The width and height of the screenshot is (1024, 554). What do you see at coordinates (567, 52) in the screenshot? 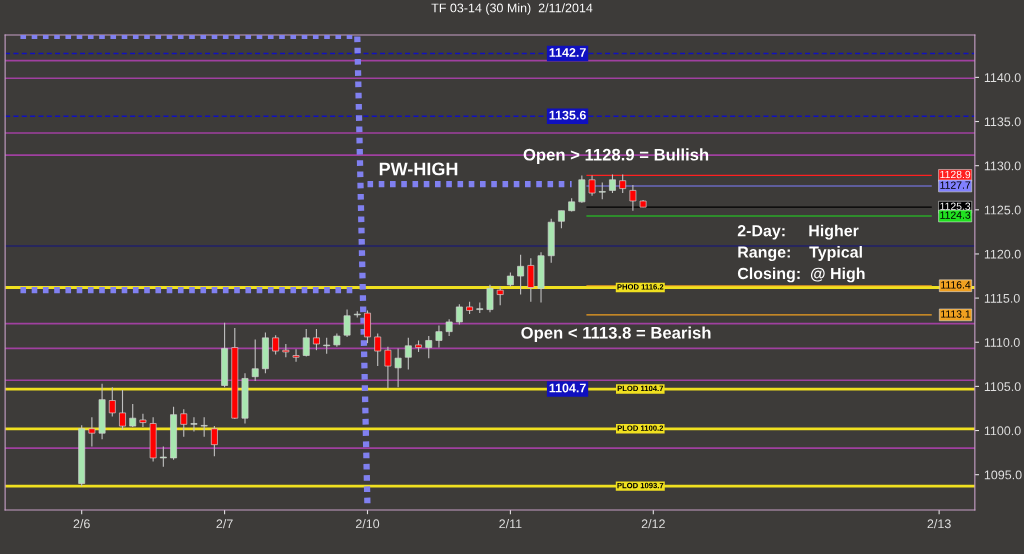
I see `ref-line-label: 1142.7` at bounding box center [567, 52].